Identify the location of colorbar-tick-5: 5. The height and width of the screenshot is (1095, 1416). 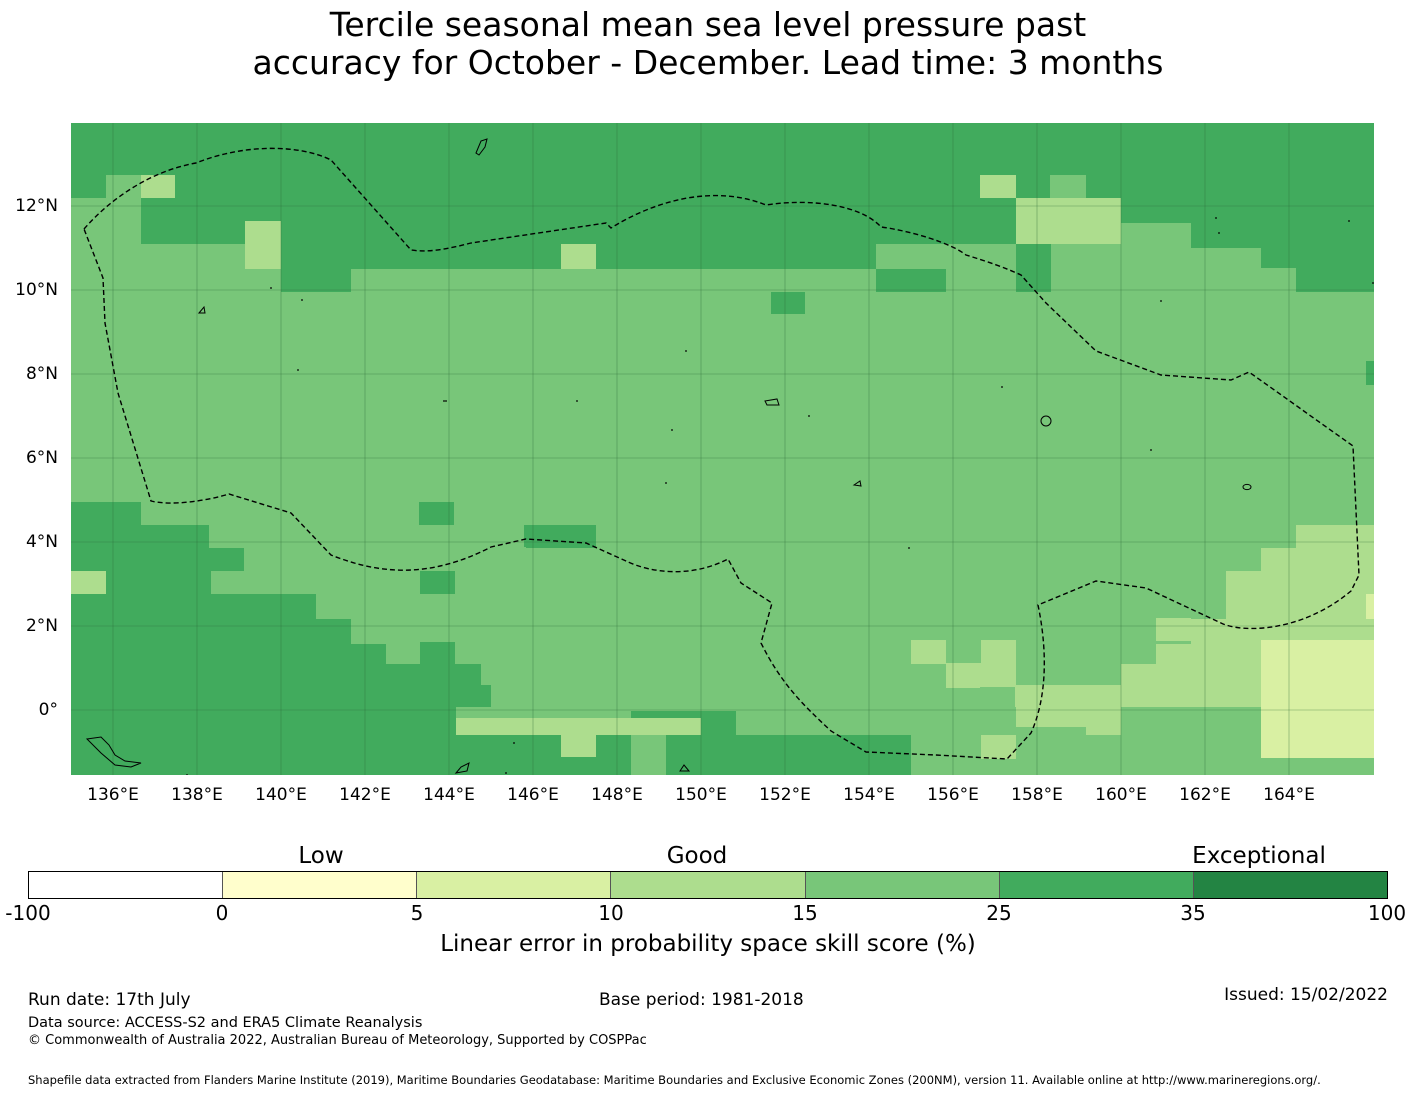
(417, 913).